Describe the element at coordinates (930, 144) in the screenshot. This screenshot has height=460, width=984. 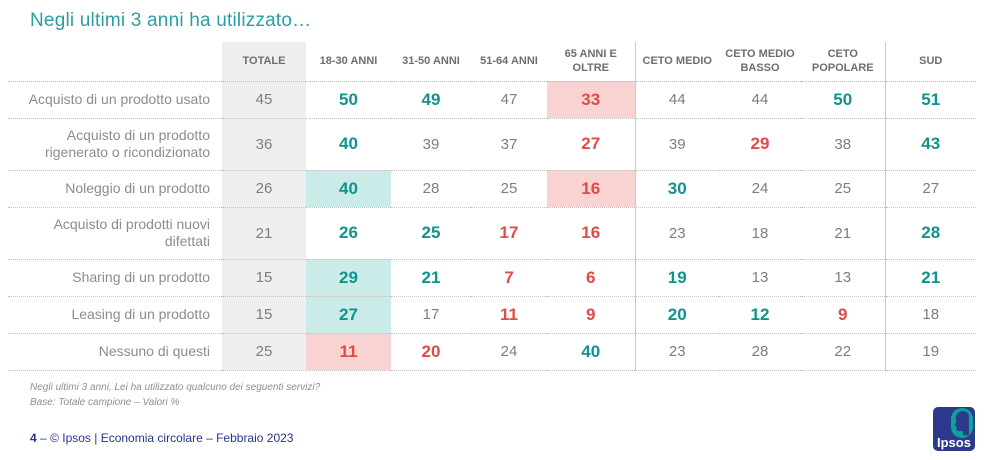
I see `table-cell: 43` at that location.